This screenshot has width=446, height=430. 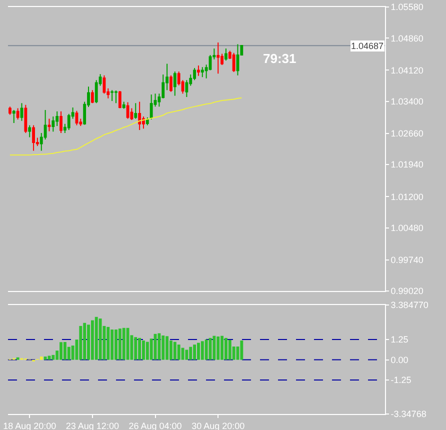 I want to click on annotation: 79:31, so click(x=279, y=58).